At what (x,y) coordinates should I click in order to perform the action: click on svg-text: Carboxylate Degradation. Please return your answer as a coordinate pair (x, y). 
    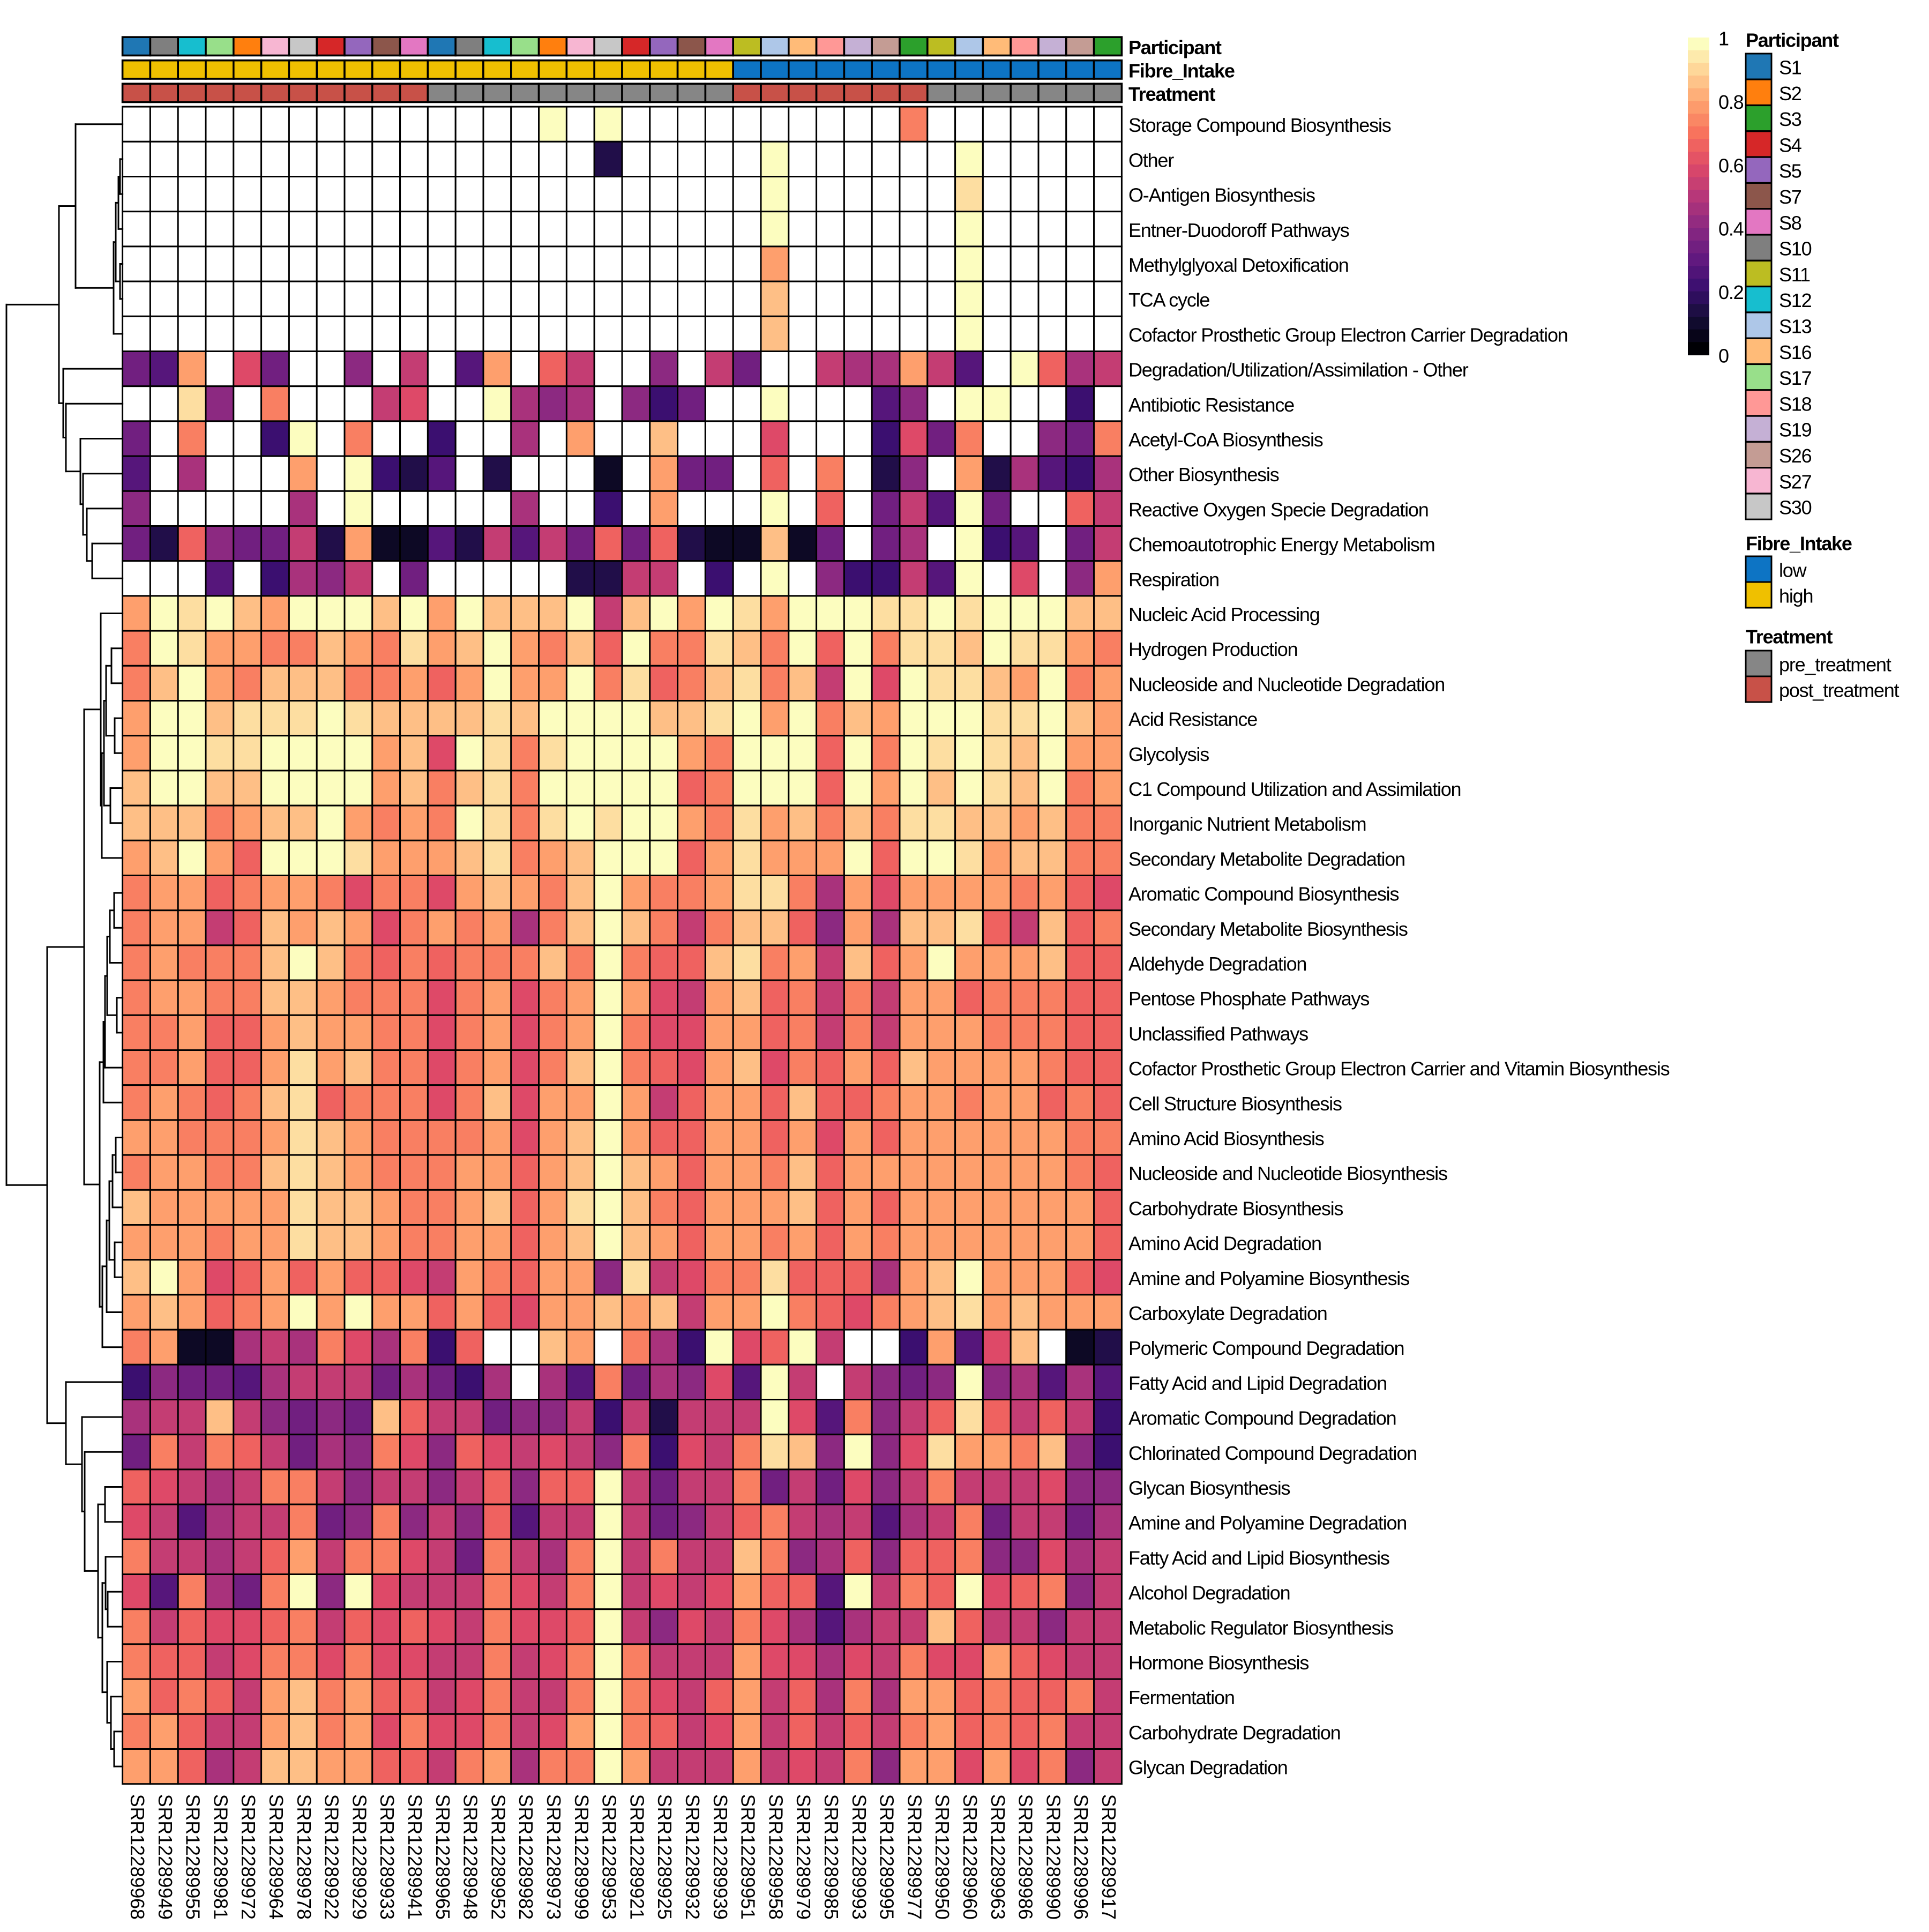
    Looking at the image, I should click on (1227, 1313).